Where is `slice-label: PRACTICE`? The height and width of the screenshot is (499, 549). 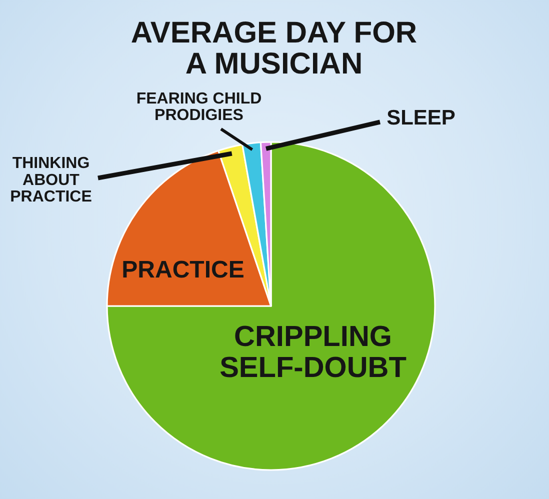 slice-label: PRACTICE is located at coordinates (183, 270).